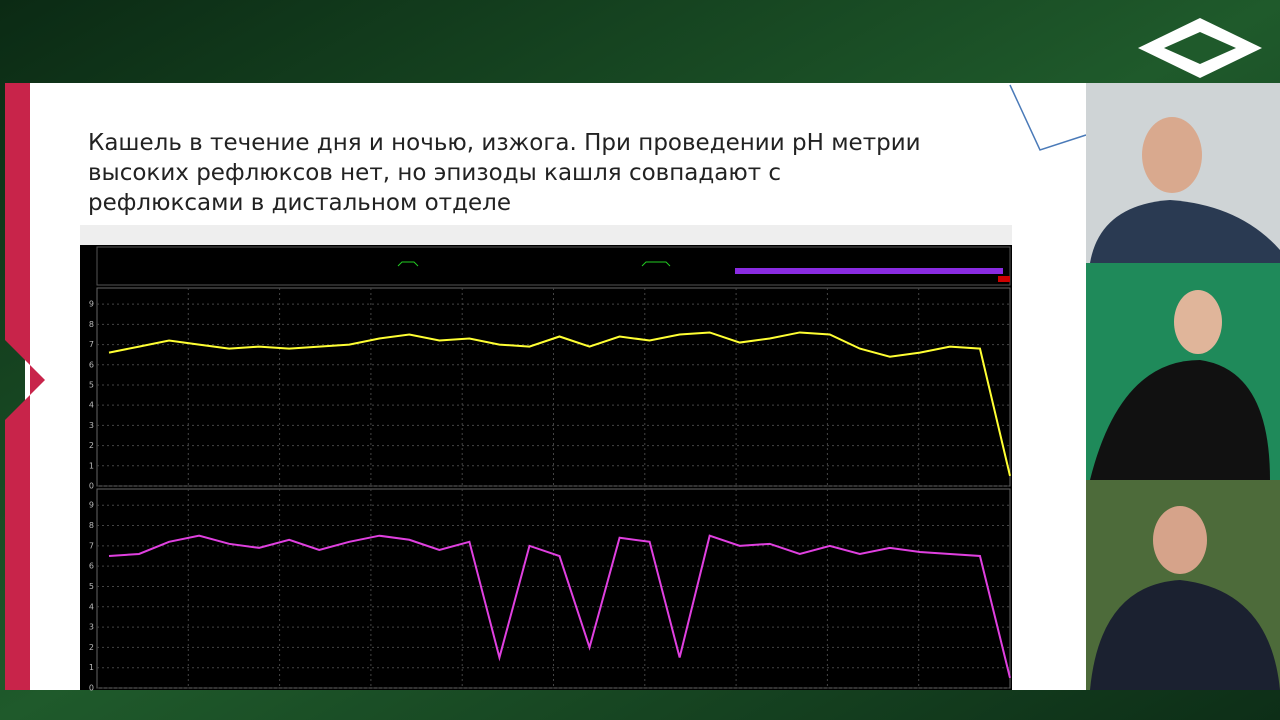 This screenshot has height=720, width=1280. I want to click on video-tiles, so click(1183, 386).